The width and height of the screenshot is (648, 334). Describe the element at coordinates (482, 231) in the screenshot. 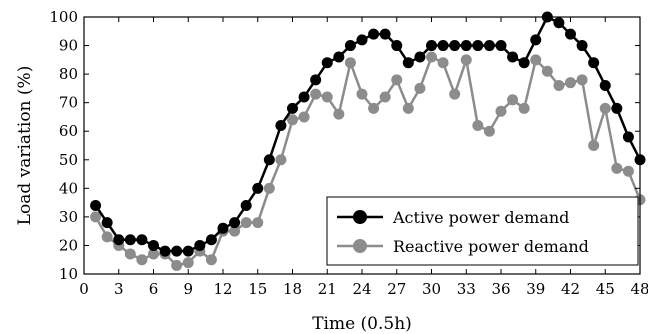

I see `legend-box` at that location.